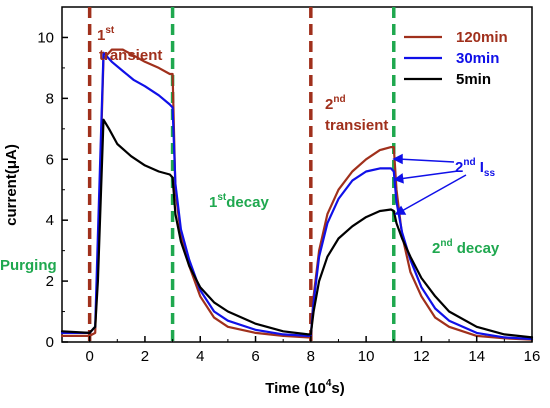  Describe the element at coordinates (433, 193) in the screenshot. I see `iss-arrow-bottom` at that location.